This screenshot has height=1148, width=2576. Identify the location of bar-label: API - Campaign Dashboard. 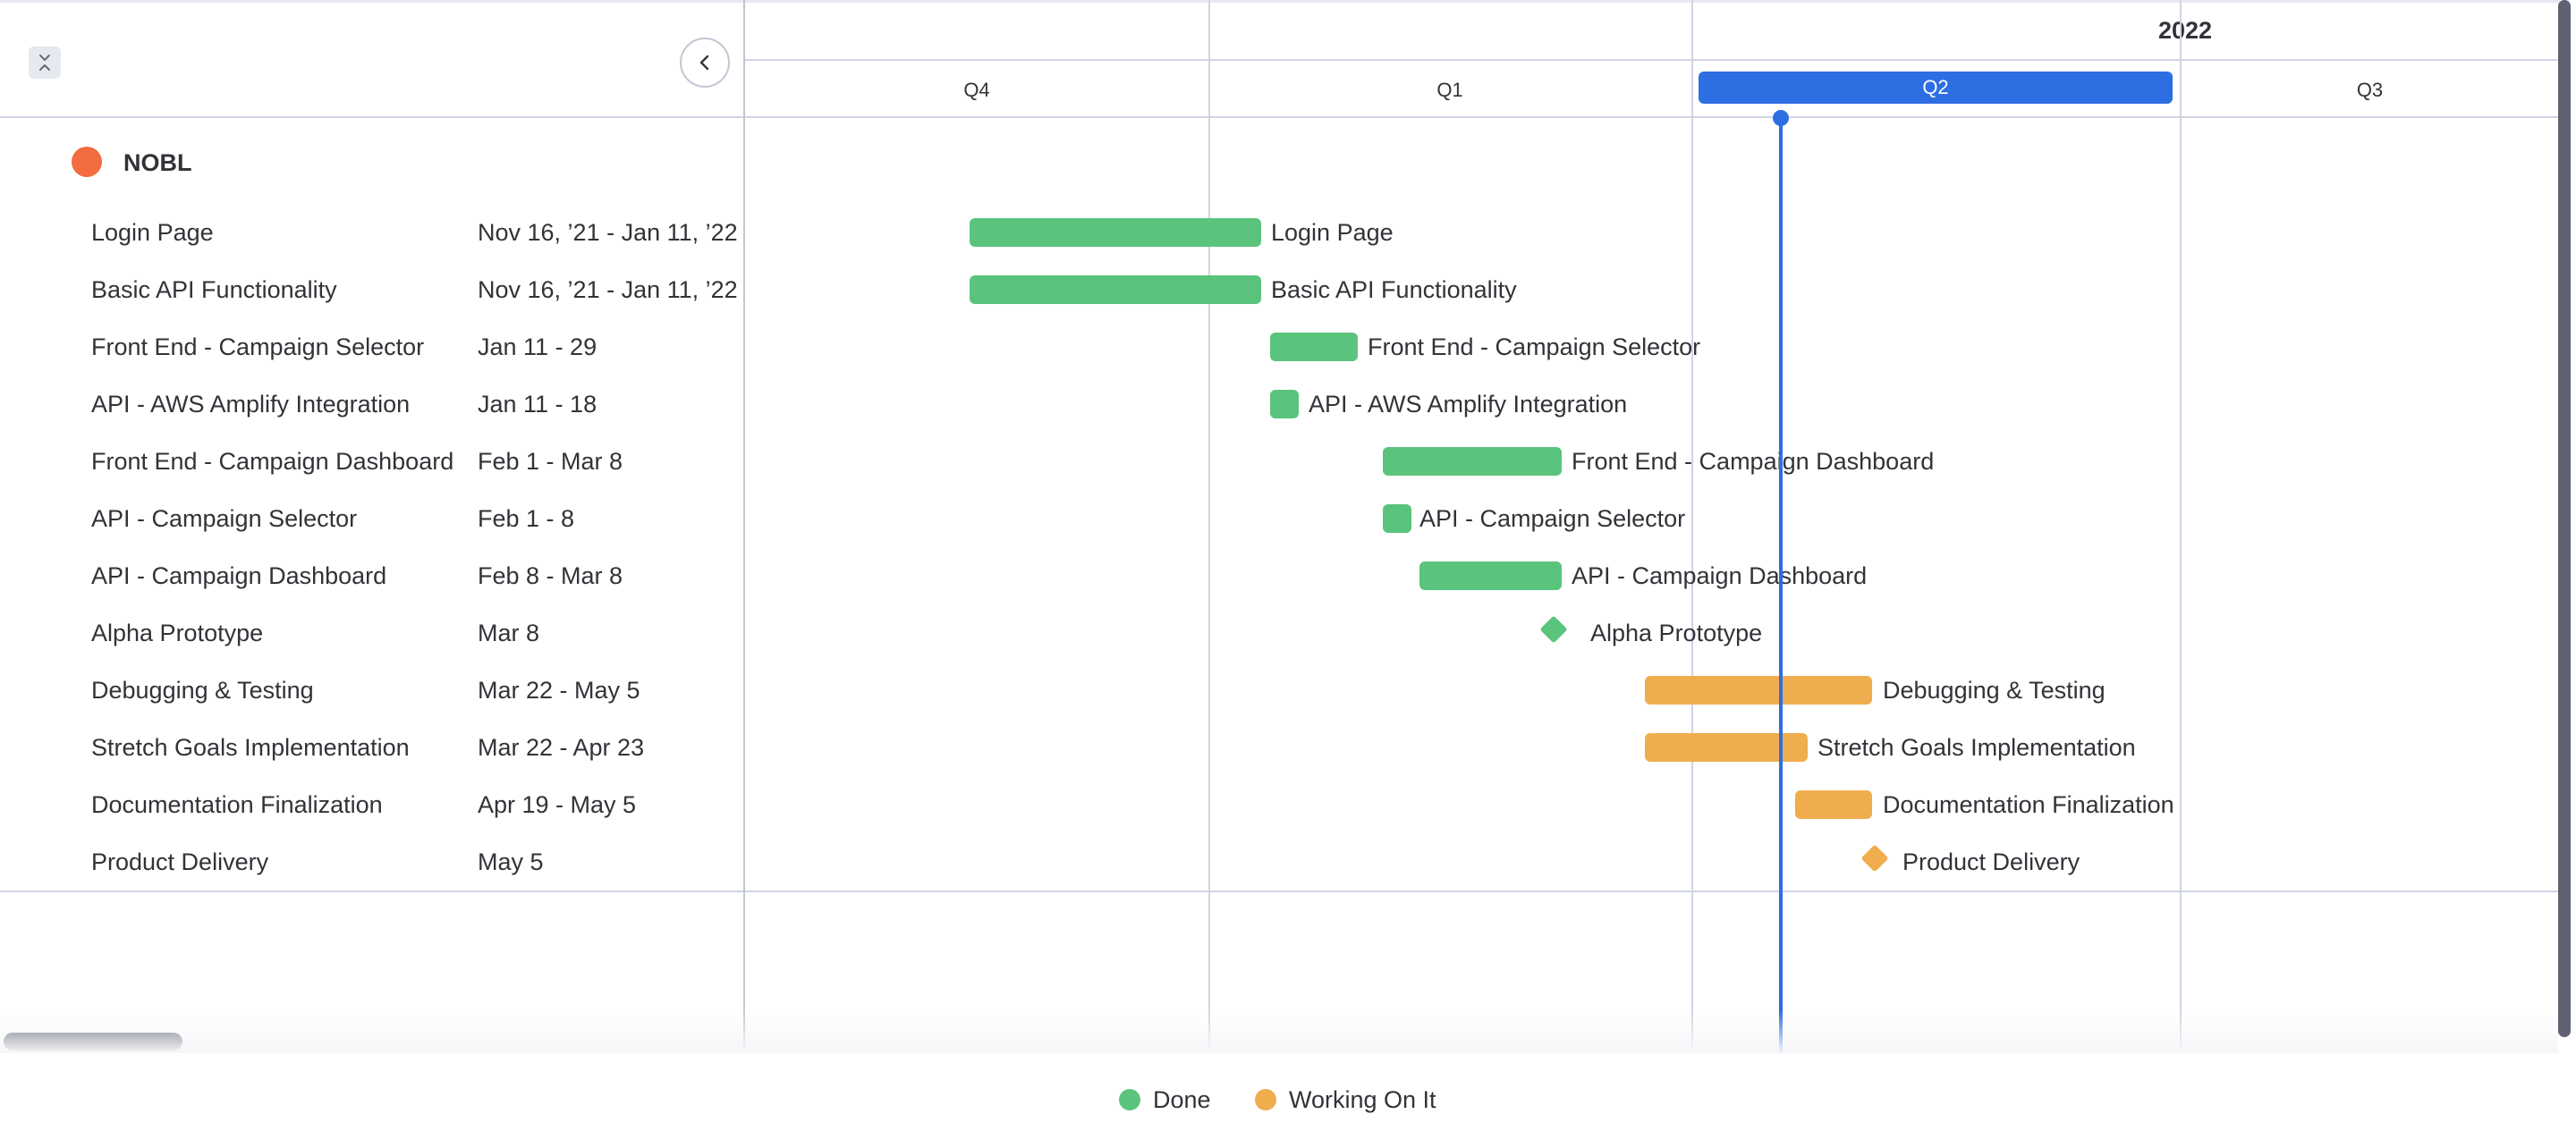
(1720, 575).